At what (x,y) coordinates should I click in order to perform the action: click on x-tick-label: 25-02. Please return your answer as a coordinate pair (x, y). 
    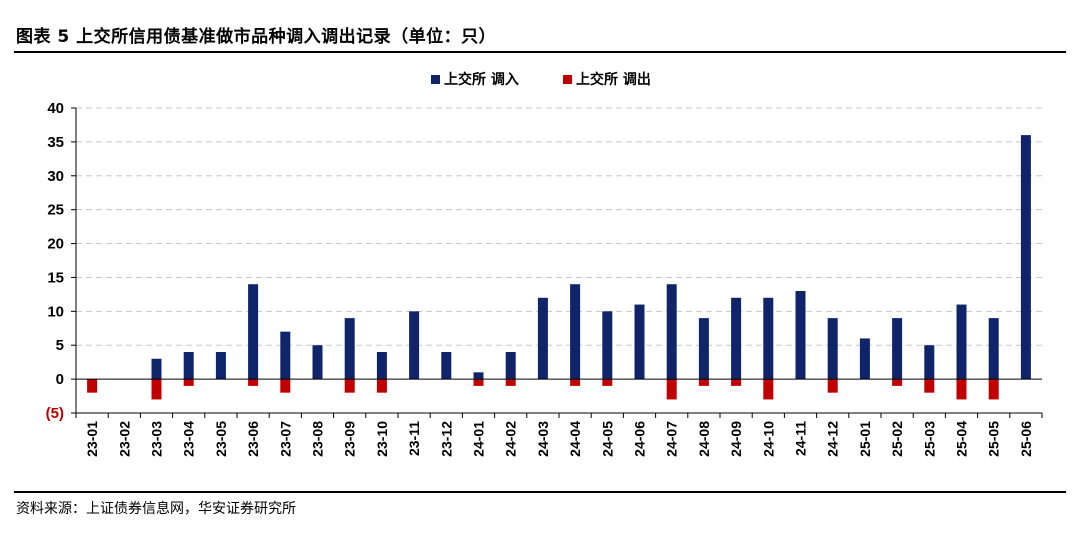
    Looking at the image, I should click on (897, 439).